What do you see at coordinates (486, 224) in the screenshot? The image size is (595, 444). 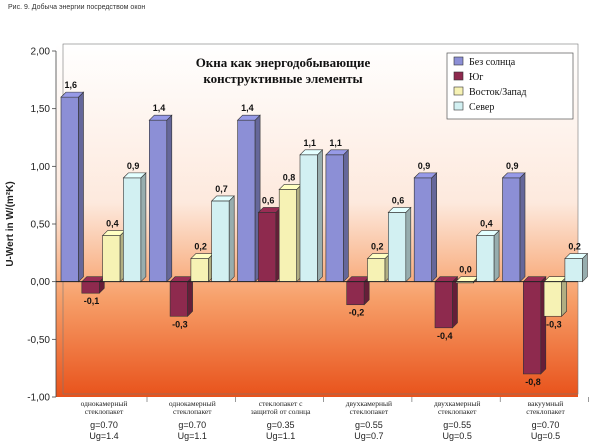 I see `data-label: 0,4` at bounding box center [486, 224].